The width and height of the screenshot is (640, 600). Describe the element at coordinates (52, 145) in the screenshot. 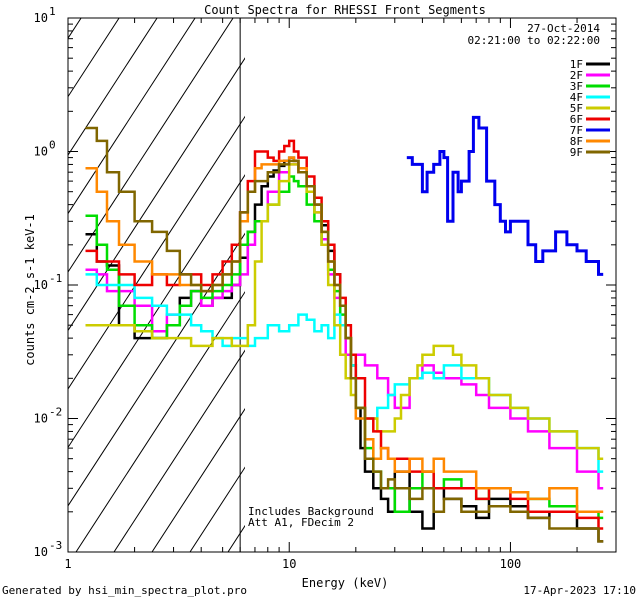

I see `y-tick-exponent: 0` at that location.